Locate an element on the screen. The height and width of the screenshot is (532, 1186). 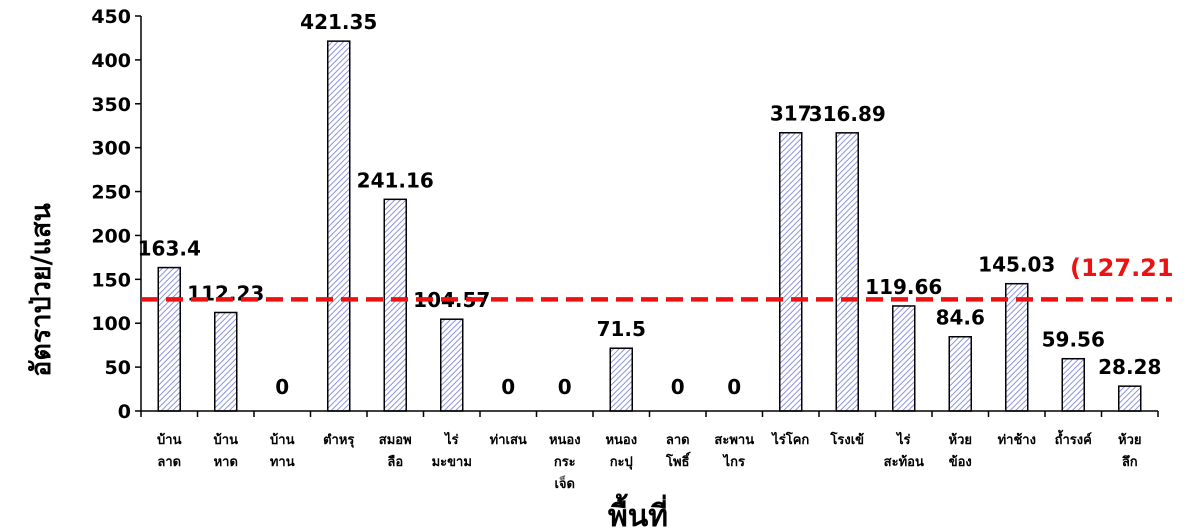
reference-line-label: (127.21 is located at coordinates (1122, 268).